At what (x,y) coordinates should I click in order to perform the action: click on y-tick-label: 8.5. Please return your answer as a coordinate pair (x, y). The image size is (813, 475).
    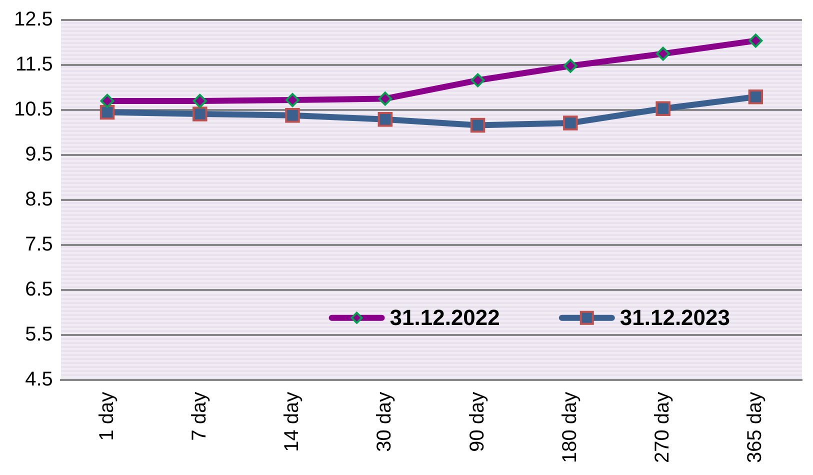
    Looking at the image, I should click on (39, 199).